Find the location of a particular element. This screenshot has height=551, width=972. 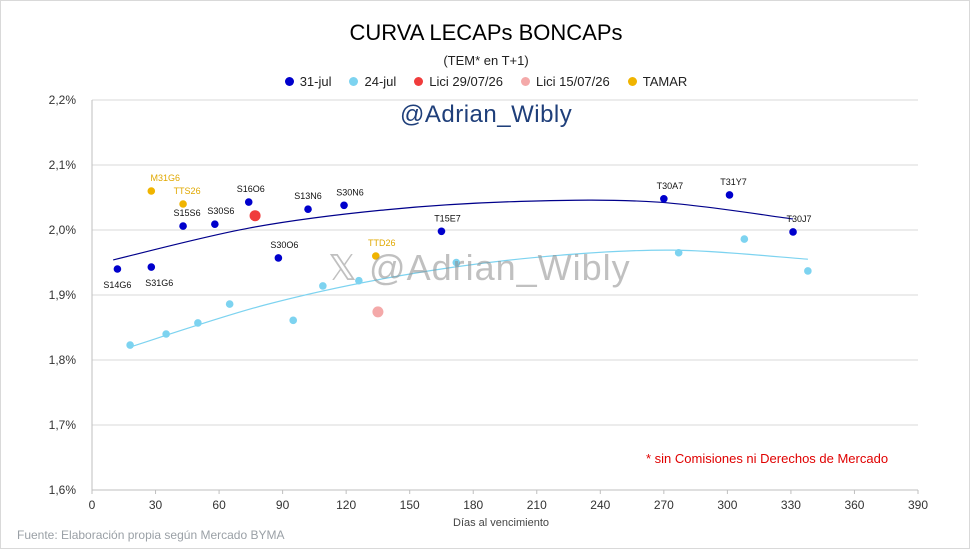

y-tick-label: 1,7% is located at coordinates (63, 425).